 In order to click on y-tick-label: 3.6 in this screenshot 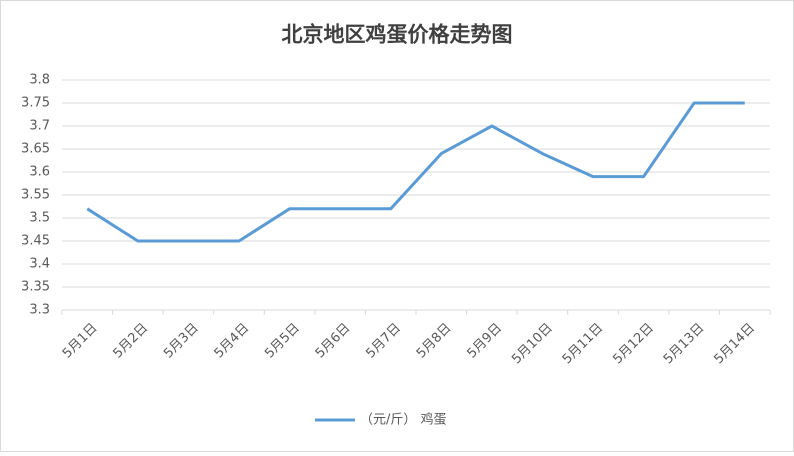, I will do `click(39, 172)`.